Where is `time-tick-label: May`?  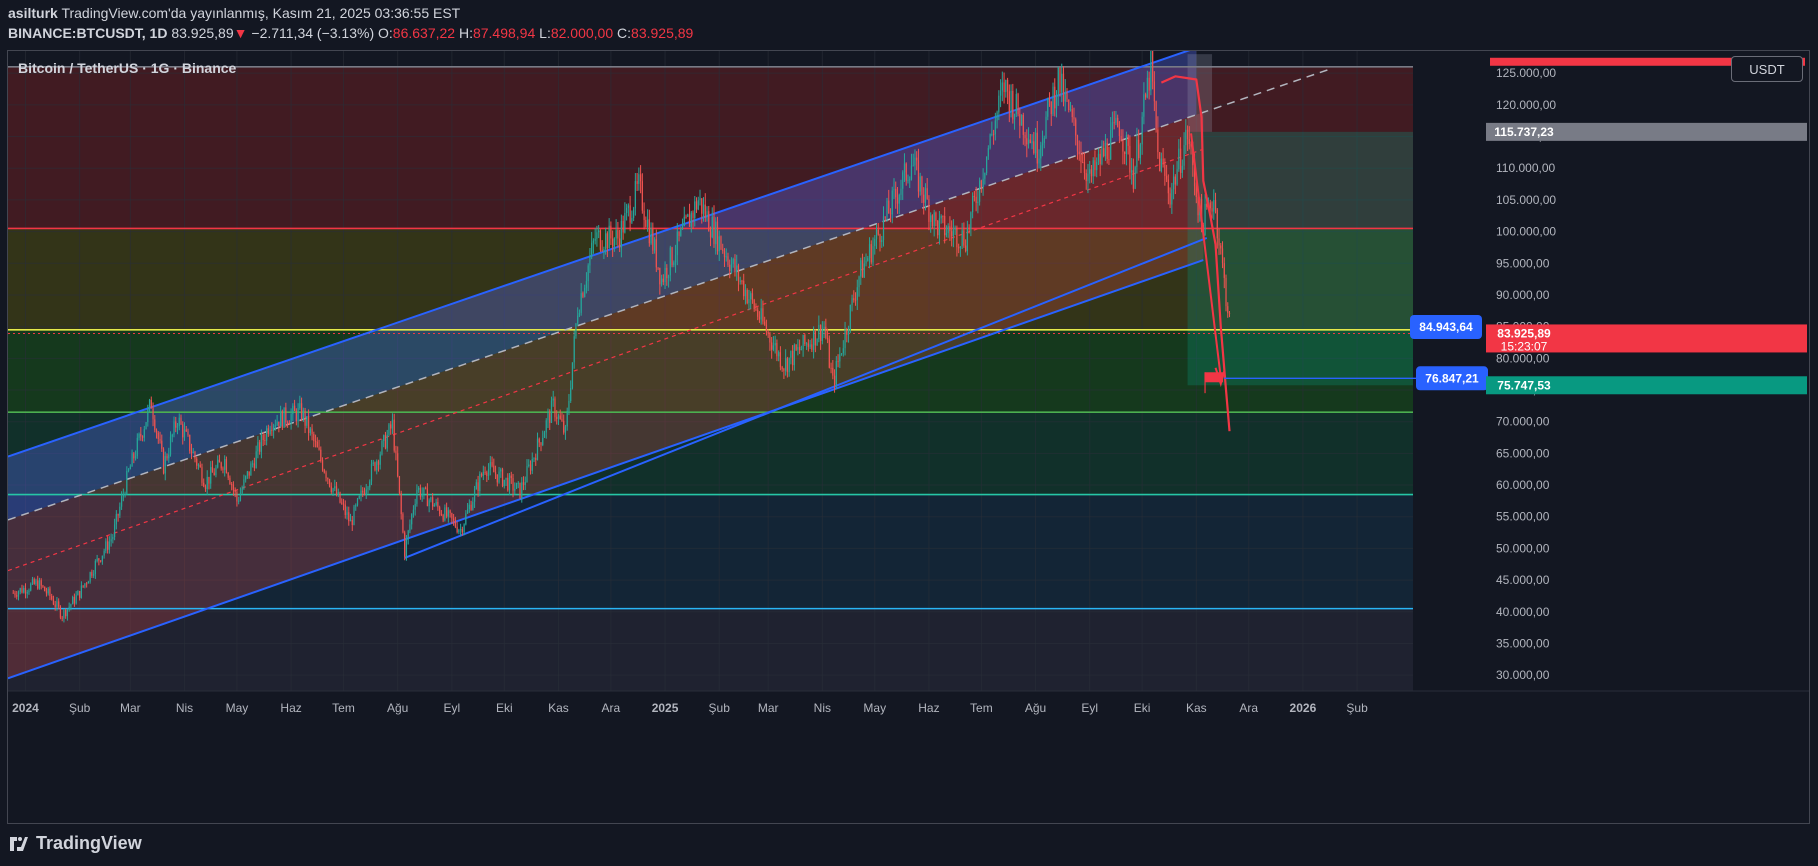
time-tick-label: May is located at coordinates (237, 708).